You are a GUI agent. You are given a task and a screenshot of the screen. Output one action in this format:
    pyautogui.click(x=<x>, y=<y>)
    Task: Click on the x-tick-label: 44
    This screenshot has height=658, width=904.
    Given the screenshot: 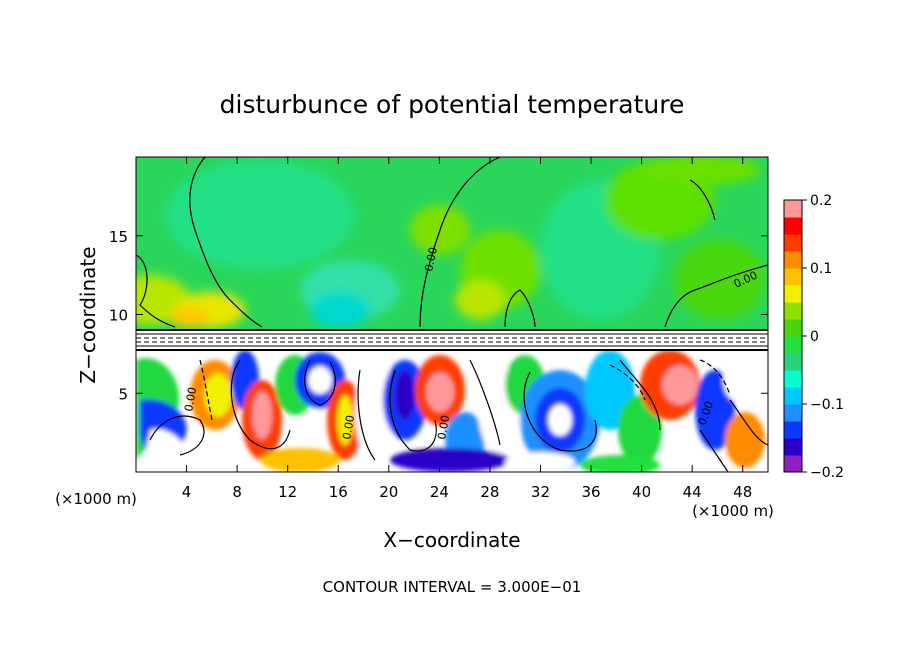 What is the action you would take?
    pyautogui.click(x=692, y=492)
    